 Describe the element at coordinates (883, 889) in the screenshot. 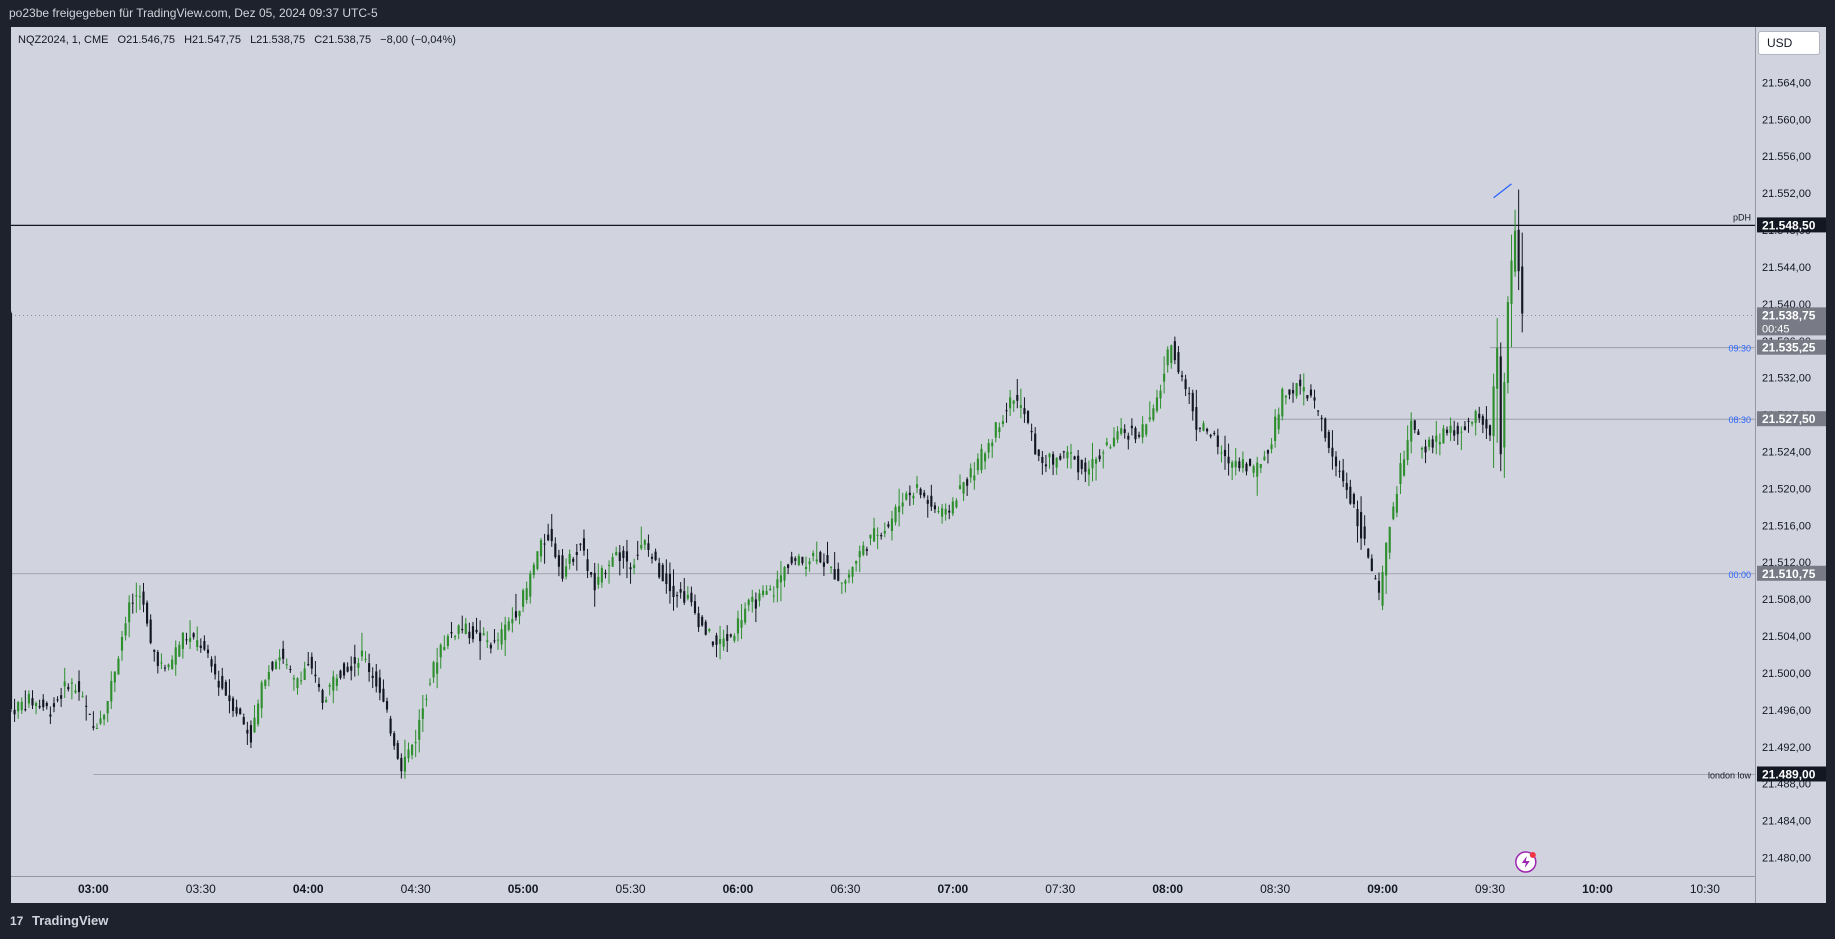

I see `time-axis` at that location.